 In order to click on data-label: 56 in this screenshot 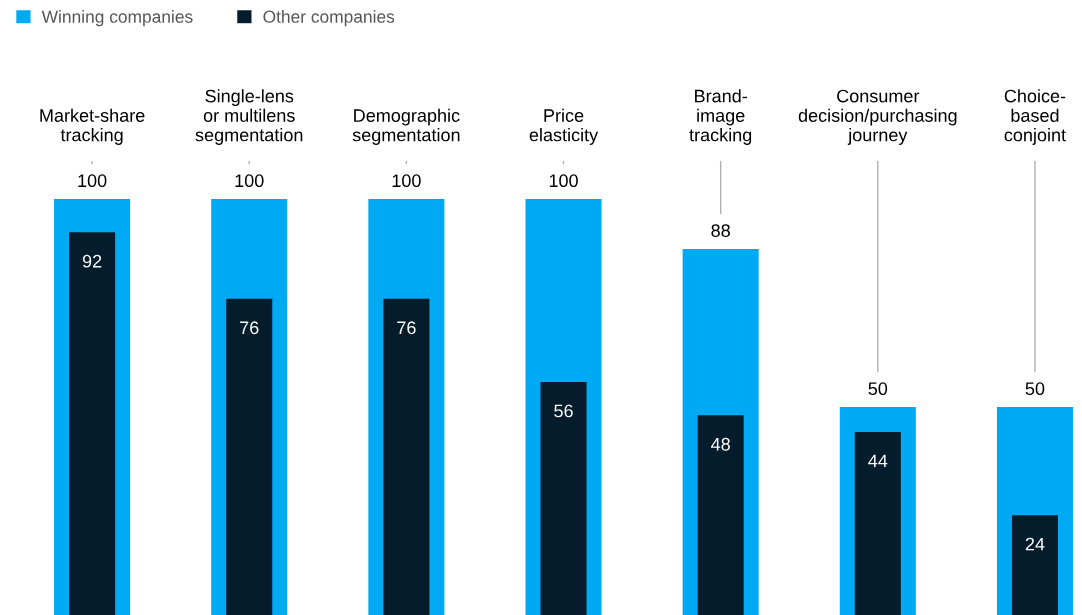, I will do `click(563, 411)`.